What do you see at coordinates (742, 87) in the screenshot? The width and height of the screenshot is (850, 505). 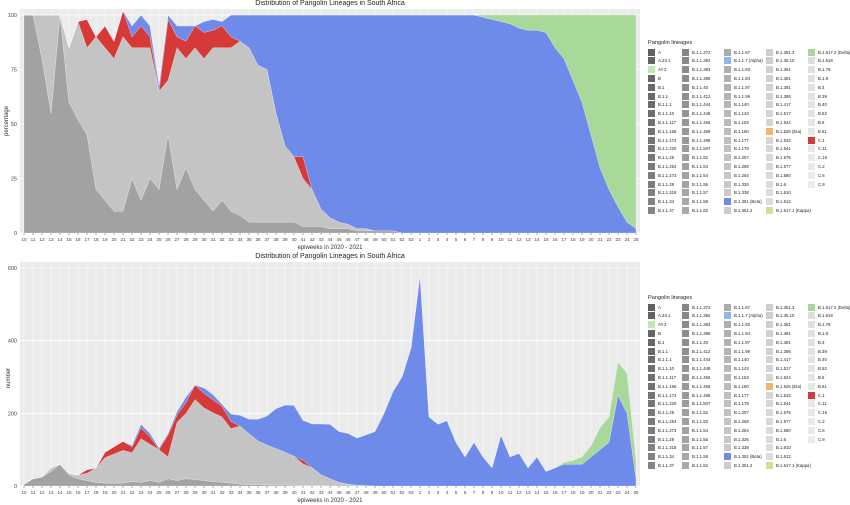 I see `legend-label: B.1.1.97` at bounding box center [742, 87].